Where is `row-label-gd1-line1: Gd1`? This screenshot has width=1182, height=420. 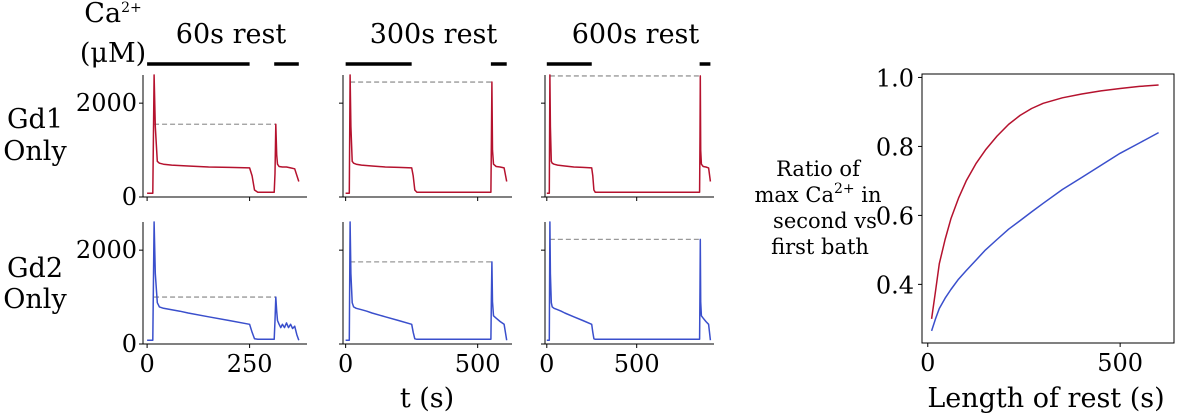 row-label-gd1-line1: Gd1 is located at coordinates (35, 119).